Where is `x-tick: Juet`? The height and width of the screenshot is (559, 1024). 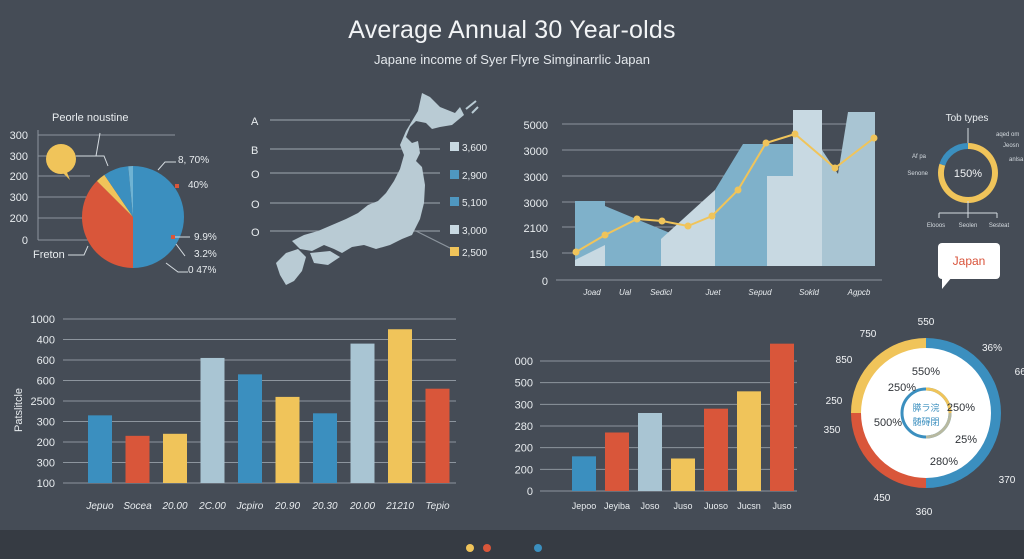
x-tick: Juet is located at coordinates (712, 292).